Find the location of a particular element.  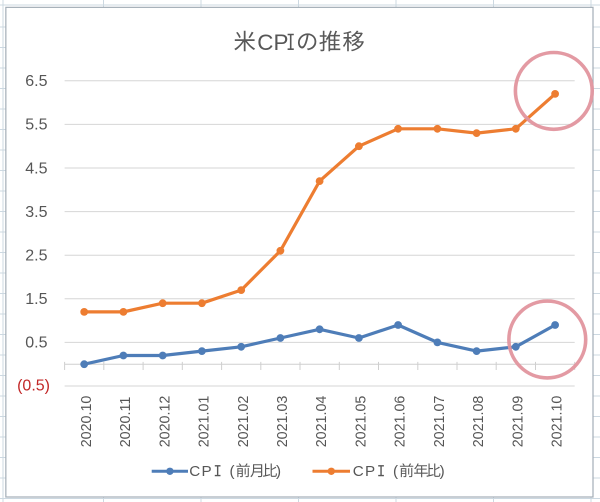

svg-text: 2020.11 is located at coordinates (126, 422).